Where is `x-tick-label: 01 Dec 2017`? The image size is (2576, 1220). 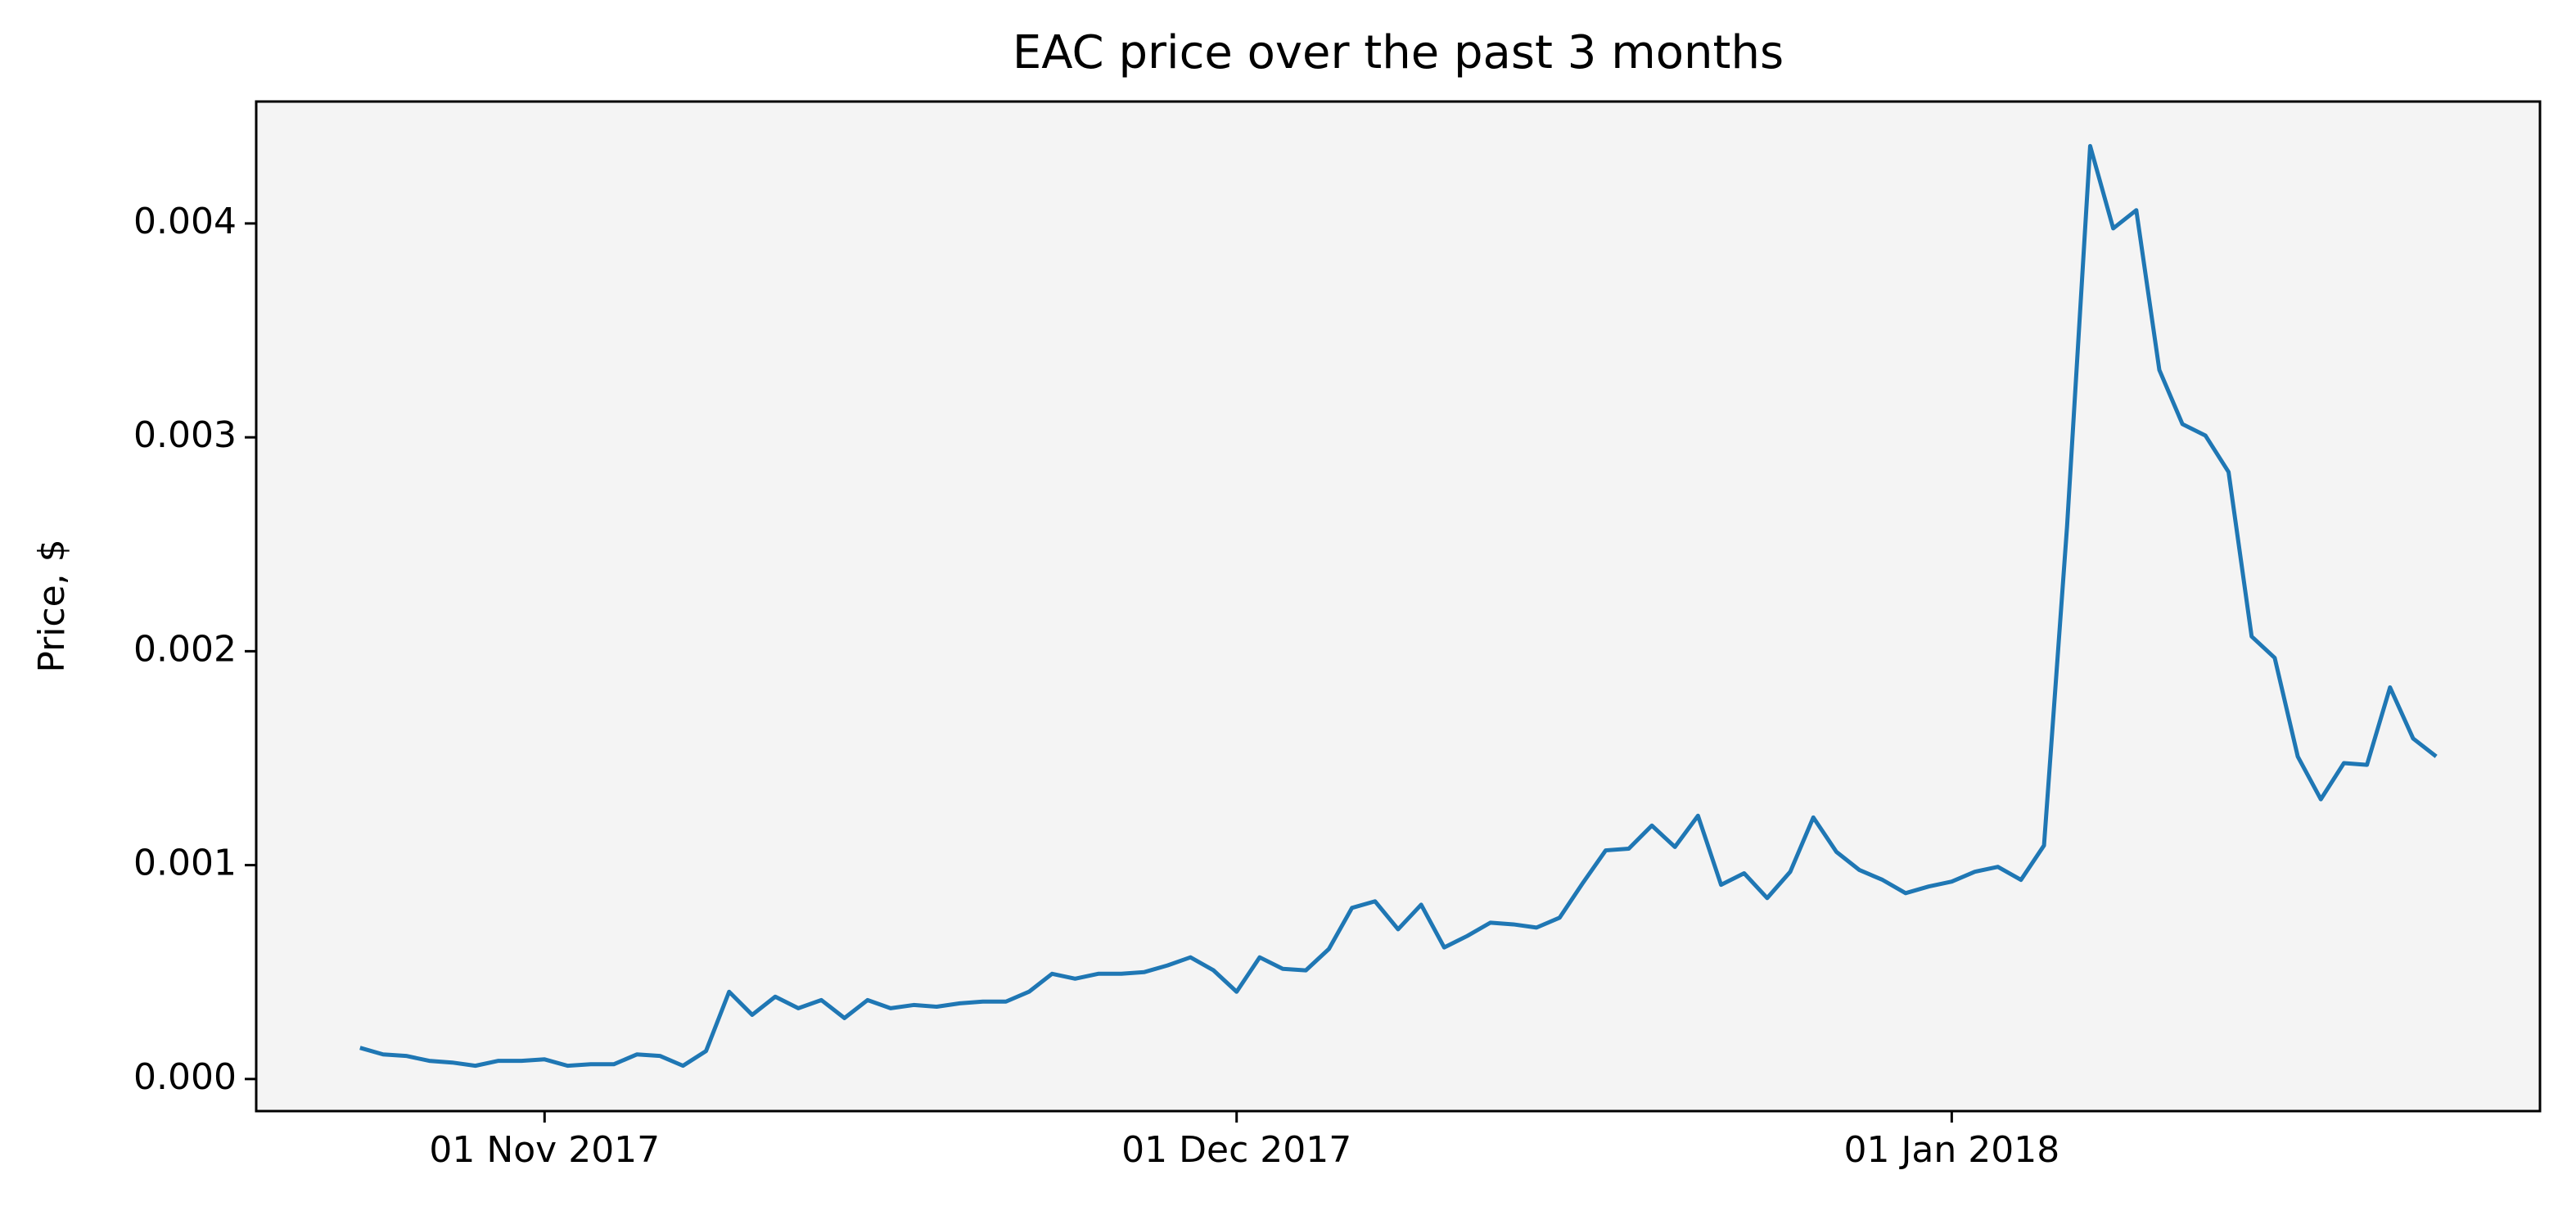 x-tick-label: 01 Dec 2017 is located at coordinates (1236, 1150).